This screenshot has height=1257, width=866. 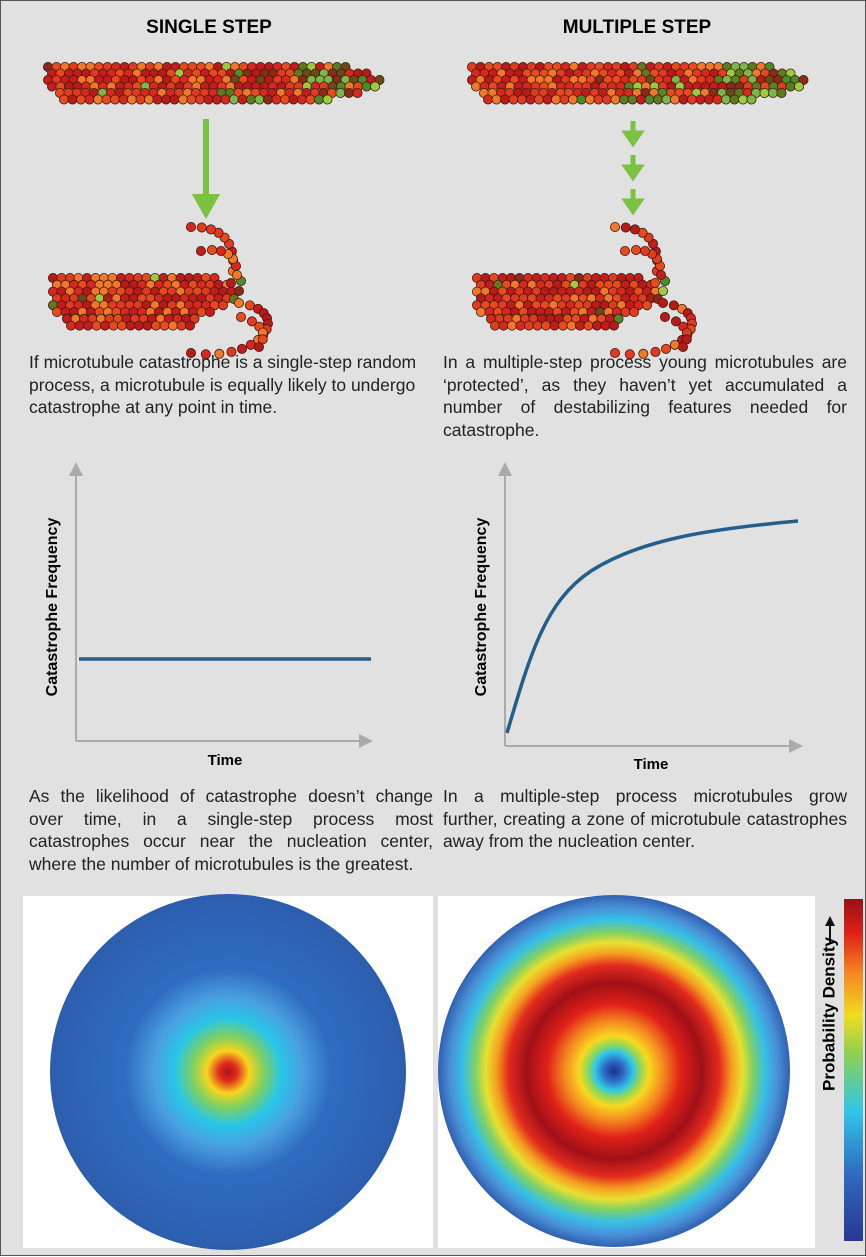 I want to click on arrows, so click(x=633, y=168).